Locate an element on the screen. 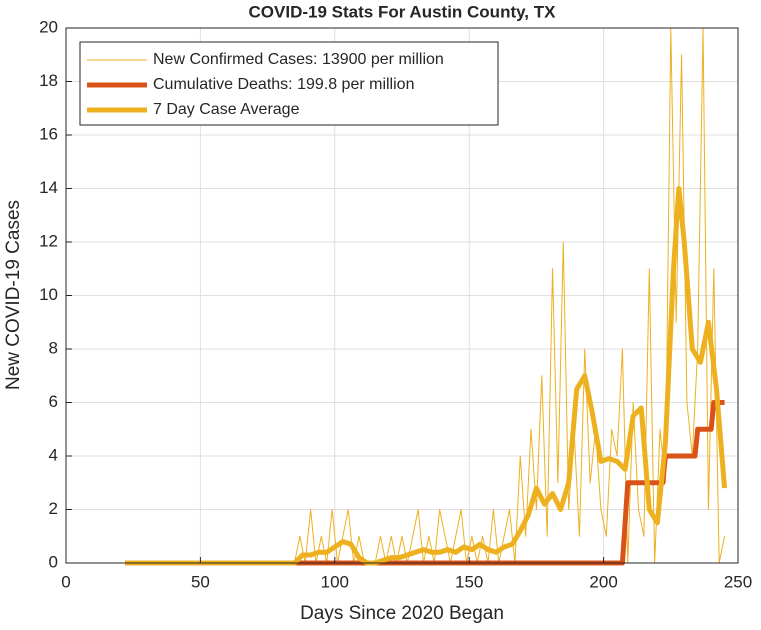 Image resolution: width=761 pixels, height=630 pixels. x-tick-label: 0 is located at coordinates (65, 581).